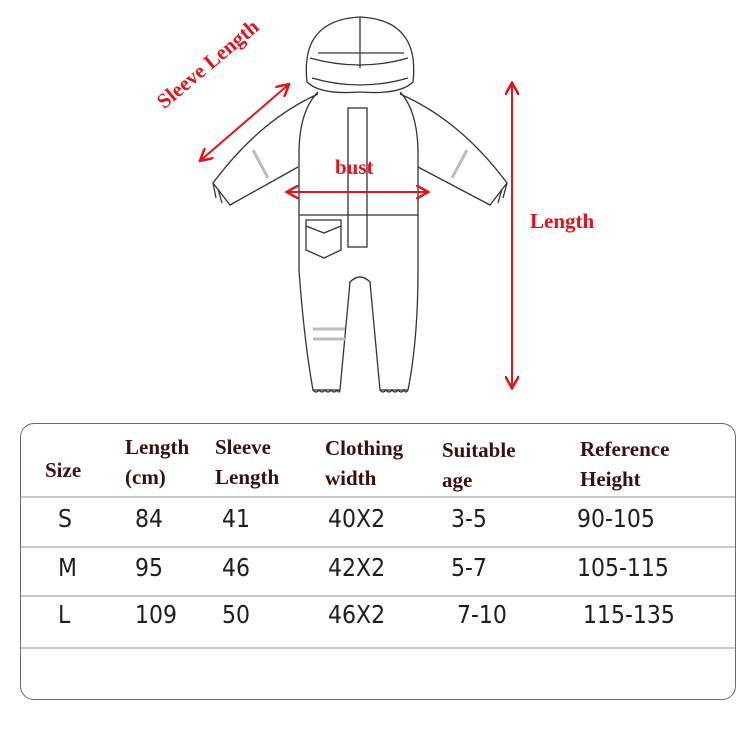  I want to click on cell-length: 95, so click(149, 567).